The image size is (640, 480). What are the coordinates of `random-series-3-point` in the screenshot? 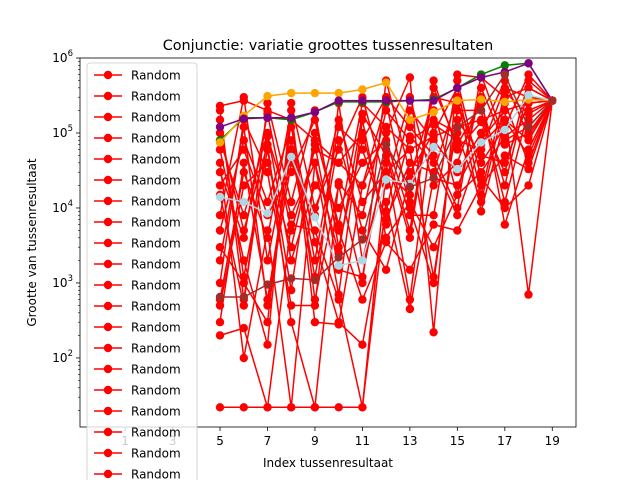 It's located at (433, 332).